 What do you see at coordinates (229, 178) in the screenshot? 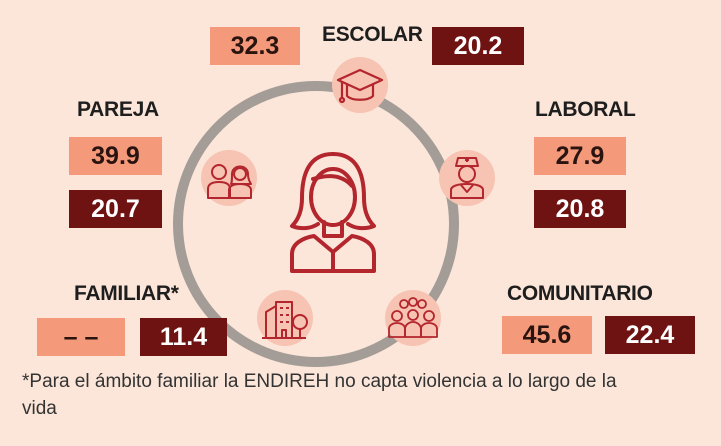
I see `couple-icon` at bounding box center [229, 178].